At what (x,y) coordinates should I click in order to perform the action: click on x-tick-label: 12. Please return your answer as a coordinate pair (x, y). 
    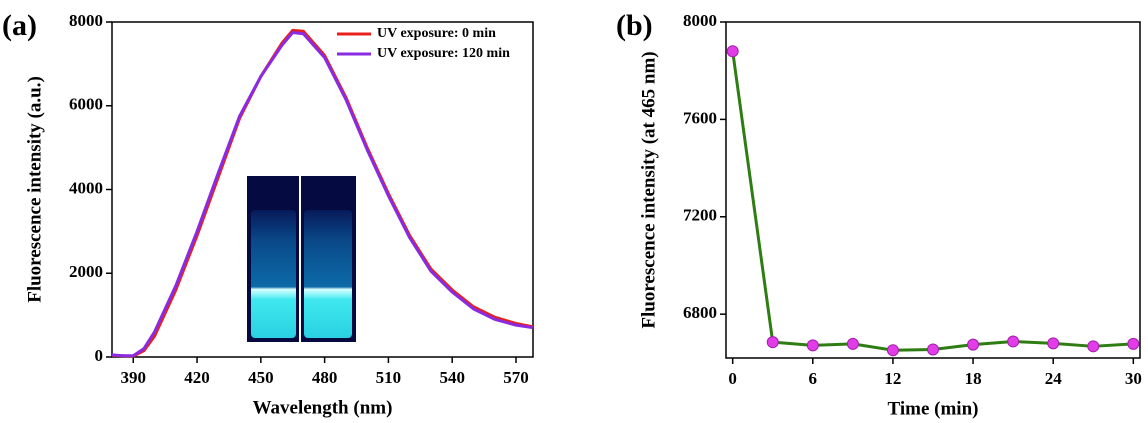
    Looking at the image, I should click on (892, 378).